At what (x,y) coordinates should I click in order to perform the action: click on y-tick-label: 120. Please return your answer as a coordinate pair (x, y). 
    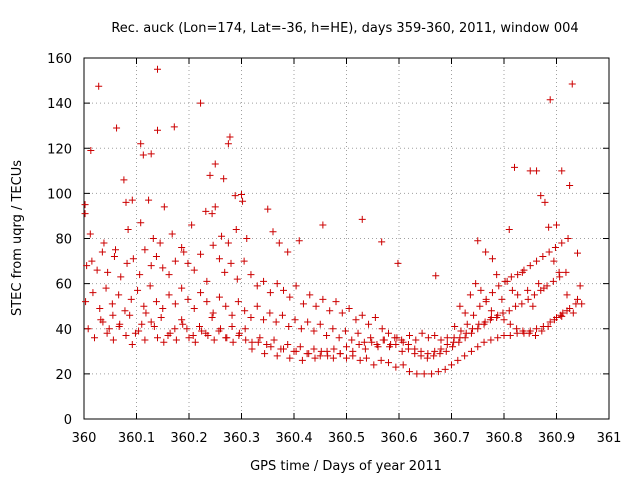
    Looking at the image, I should click on (59, 149).